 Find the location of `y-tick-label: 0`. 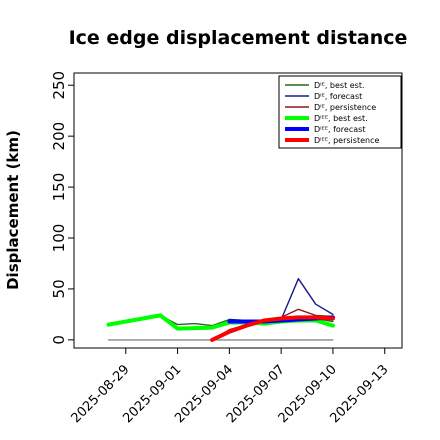

y-tick-label: 0 is located at coordinates (59, 340).